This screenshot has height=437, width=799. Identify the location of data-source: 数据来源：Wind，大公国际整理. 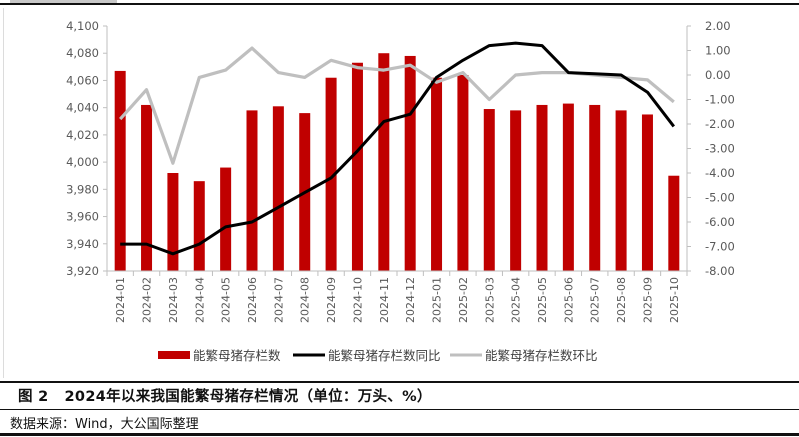
(104, 424).